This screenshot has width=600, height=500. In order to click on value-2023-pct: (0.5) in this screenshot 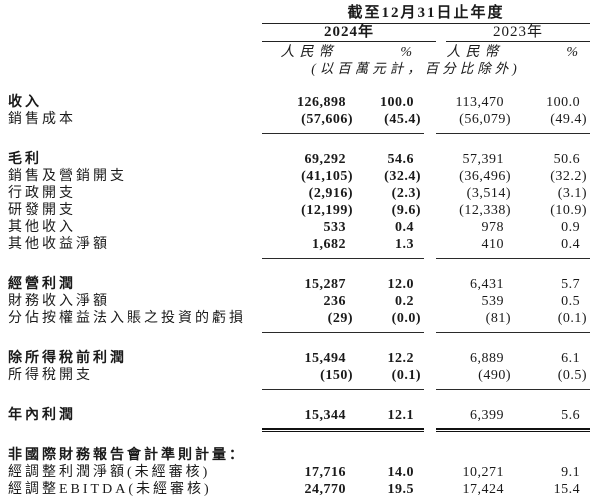, I will do `click(552, 379)`.